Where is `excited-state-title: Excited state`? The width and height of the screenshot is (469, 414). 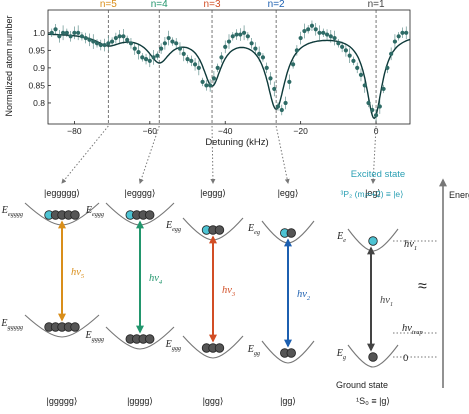 excited-state-title: Excited state is located at coordinates (378, 174).